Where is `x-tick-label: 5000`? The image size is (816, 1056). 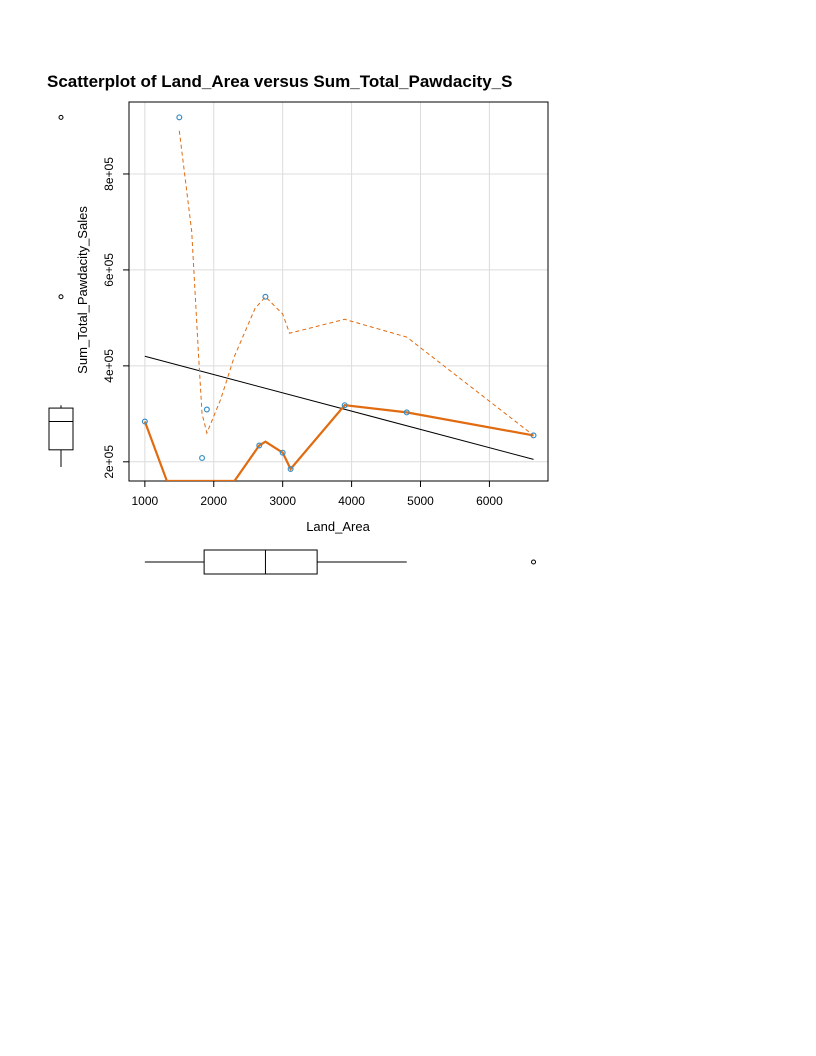 x-tick-label: 5000 is located at coordinates (420, 501).